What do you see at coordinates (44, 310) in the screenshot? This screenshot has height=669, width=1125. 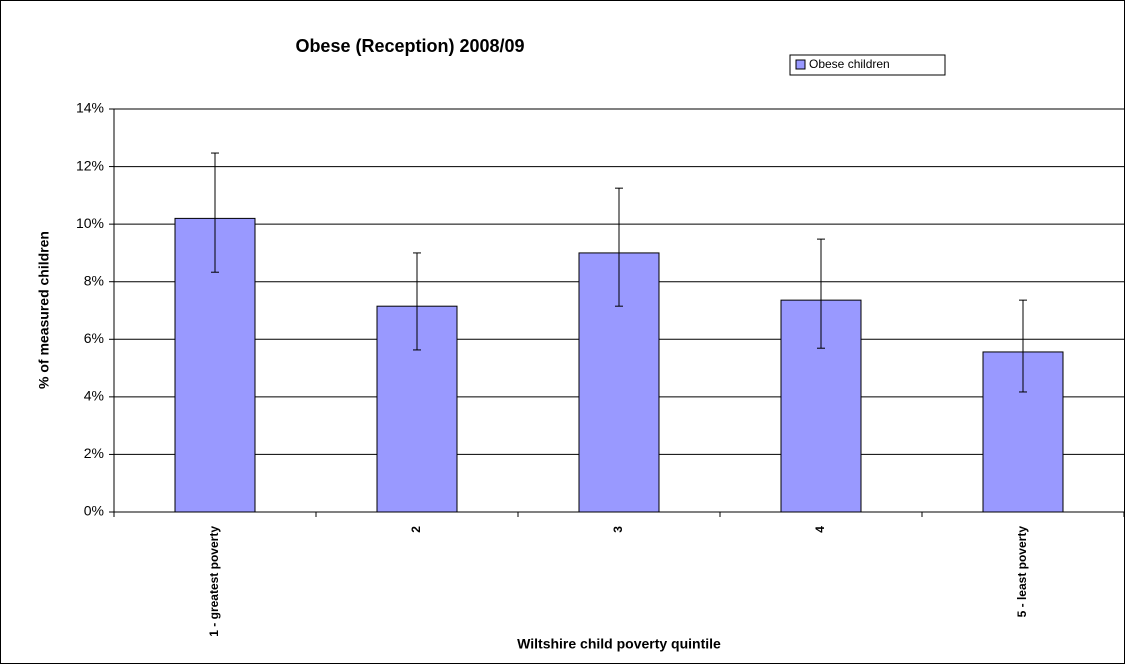 I see `y-axis-label: % of measured children` at bounding box center [44, 310].